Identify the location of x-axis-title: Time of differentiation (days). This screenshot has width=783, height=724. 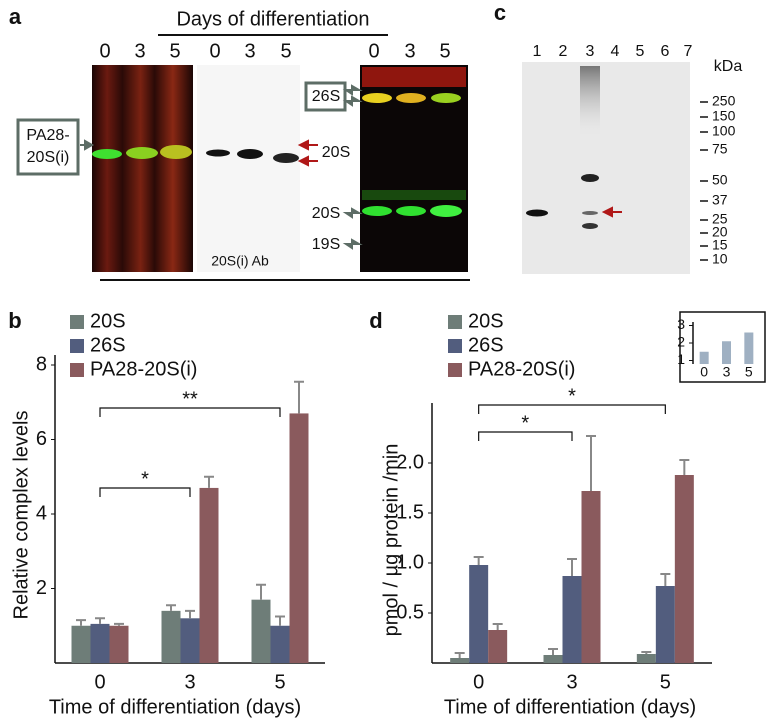
(175, 707).